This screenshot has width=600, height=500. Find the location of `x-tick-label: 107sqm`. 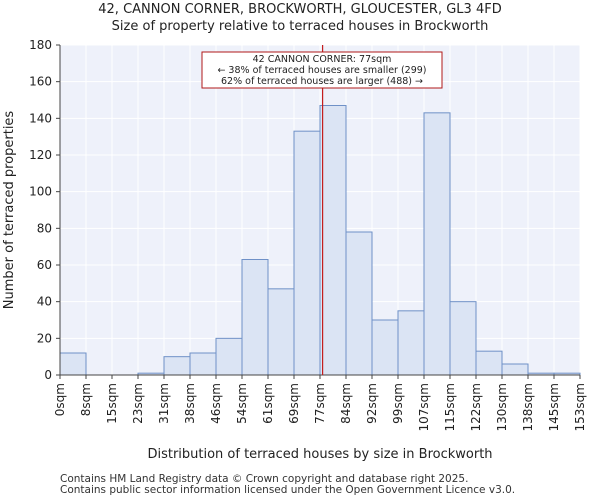

x-tick-label: 107sqm is located at coordinates (424, 407).